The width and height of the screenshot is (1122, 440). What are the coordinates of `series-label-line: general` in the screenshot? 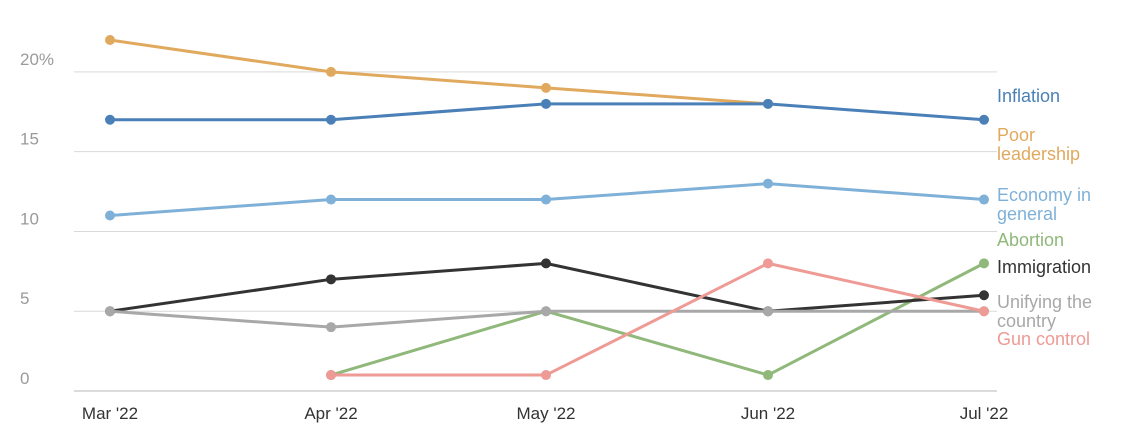 It's located at (1027, 214).